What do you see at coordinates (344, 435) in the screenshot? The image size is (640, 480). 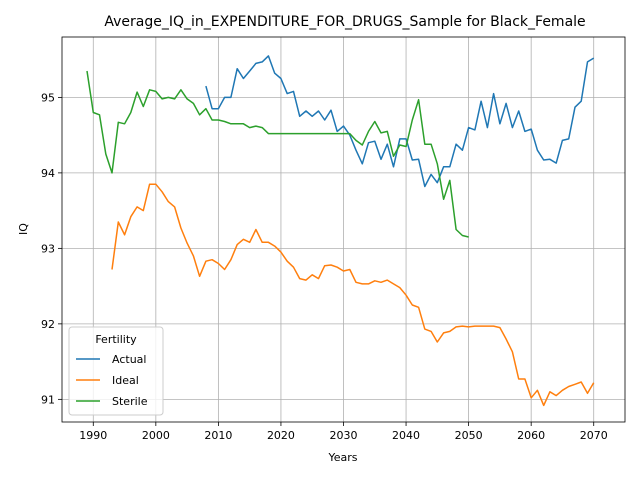 I see `x-tick-label: 2030` at bounding box center [344, 435].